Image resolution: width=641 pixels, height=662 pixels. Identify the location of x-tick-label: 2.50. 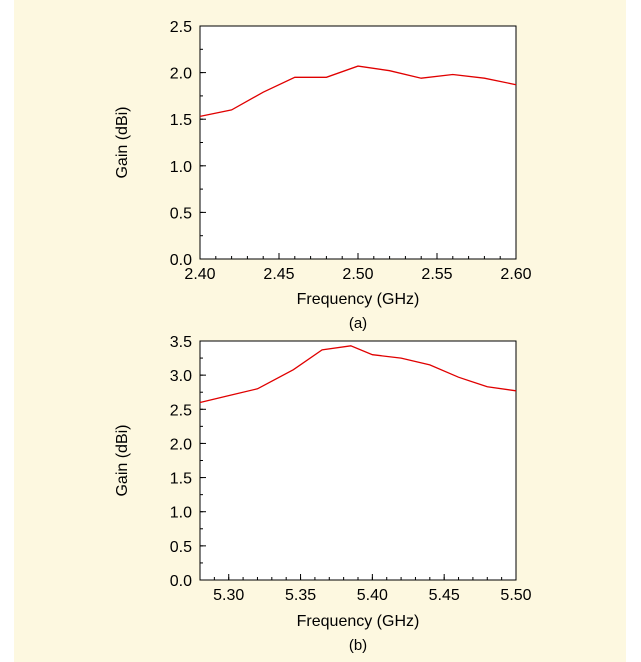
(357, 274).